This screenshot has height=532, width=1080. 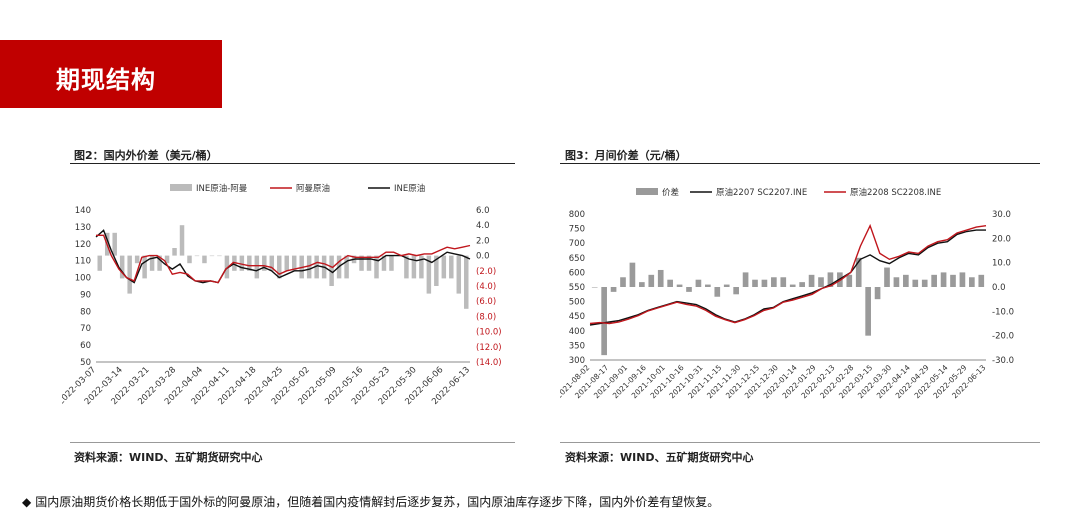 I want to click on chart2-y-right-tick: 30.0, so click(x=1001, y=215).